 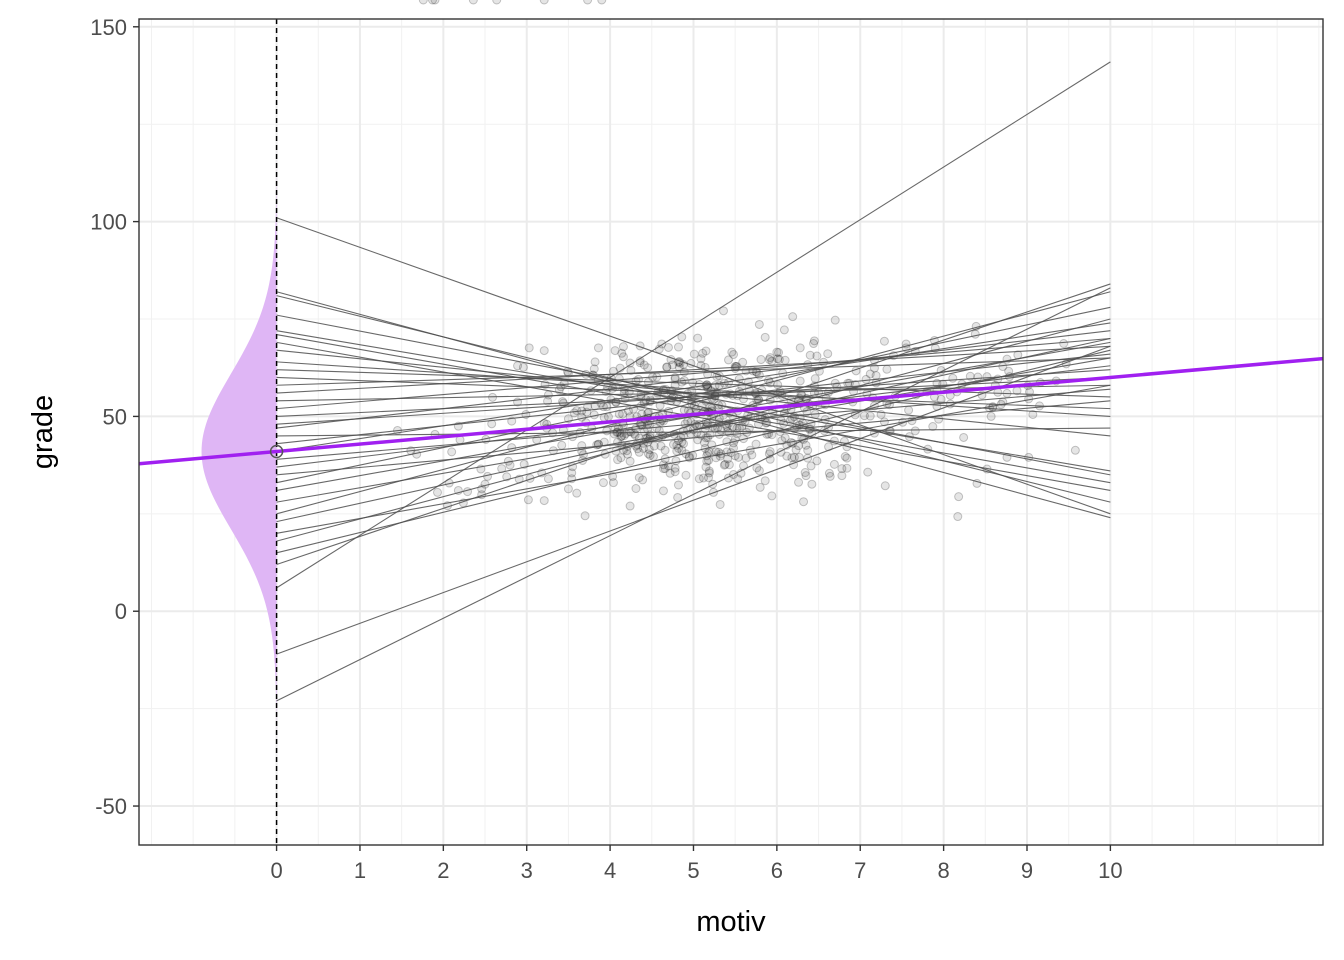 I want to click on x-tick-label: 1, so click(x=360, y=870).